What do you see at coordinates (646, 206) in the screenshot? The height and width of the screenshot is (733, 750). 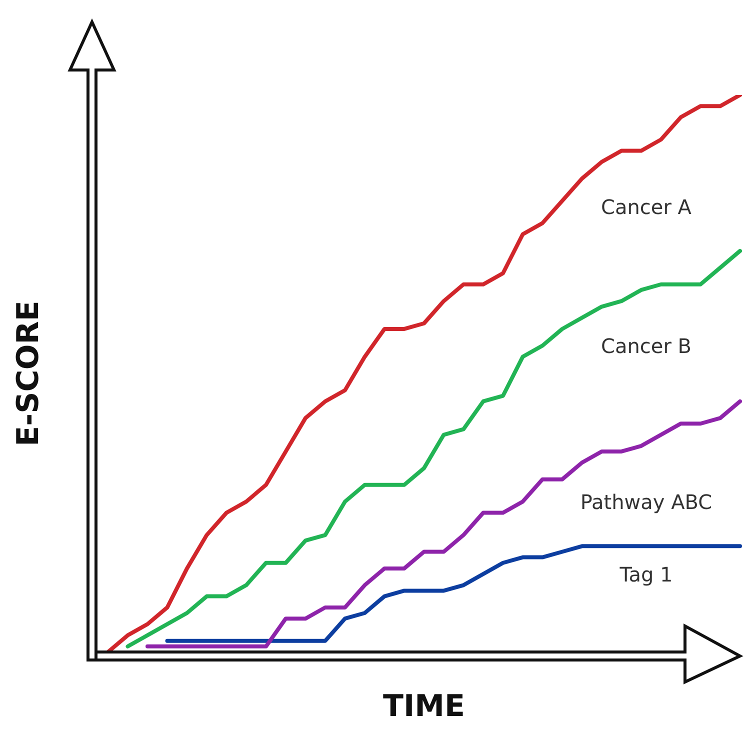 I see `series-label: Cancer A` at bounding box center [646, 206].